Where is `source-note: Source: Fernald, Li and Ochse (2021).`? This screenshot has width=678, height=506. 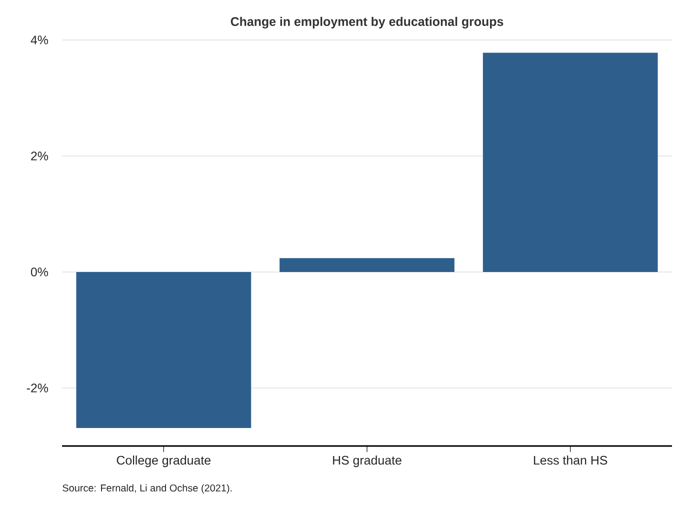
source-note: Source: Fernald, Li and Ochse (2021). is located at coordinates (147, 489).